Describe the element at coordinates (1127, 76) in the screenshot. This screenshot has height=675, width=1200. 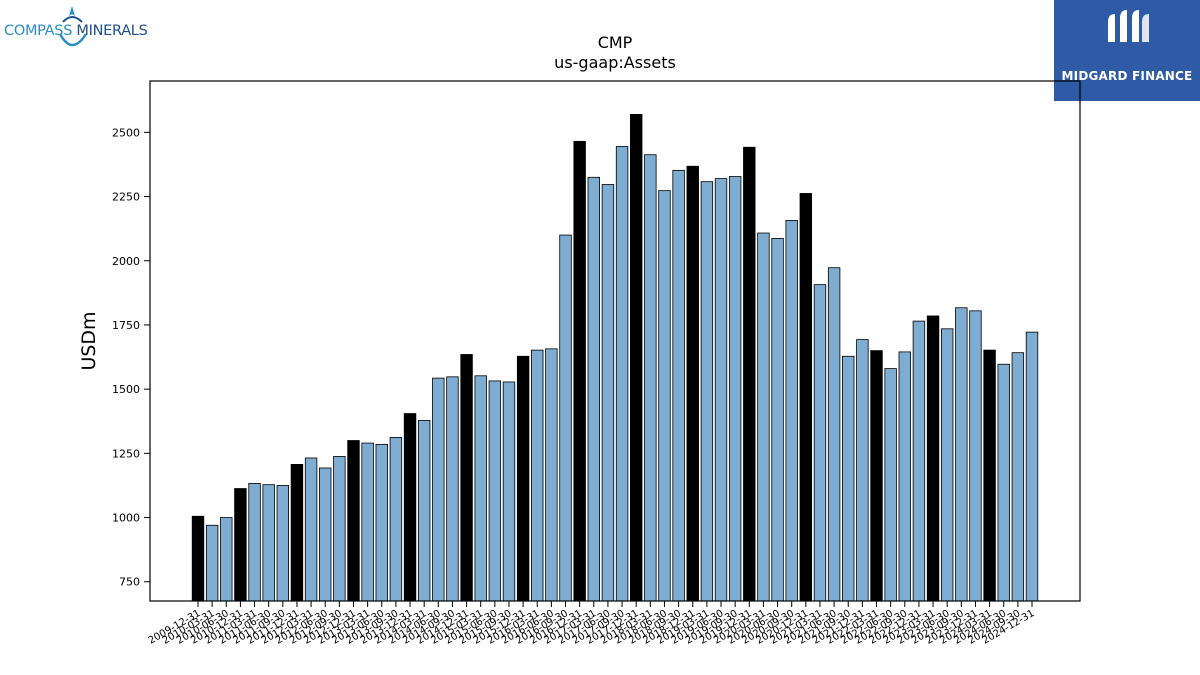
I see `brand-right-text: MIDGARD FINANCE` at that location.